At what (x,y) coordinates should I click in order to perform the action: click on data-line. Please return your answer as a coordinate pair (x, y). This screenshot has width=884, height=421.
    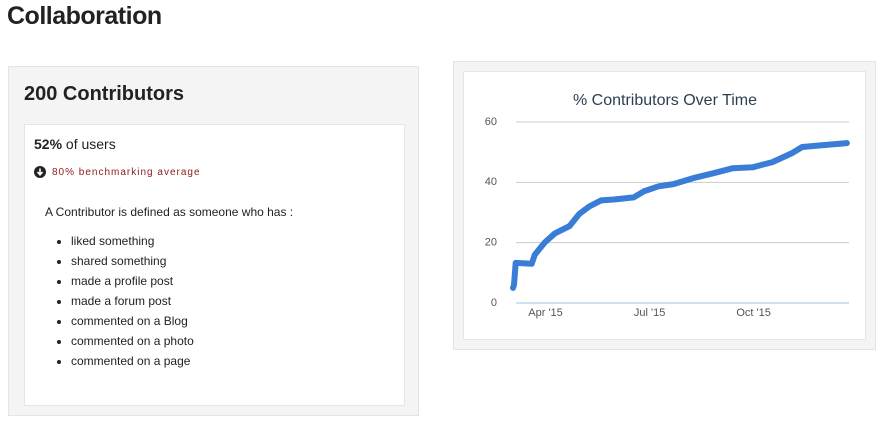
    Looking at the image, I should click on (680, 215).